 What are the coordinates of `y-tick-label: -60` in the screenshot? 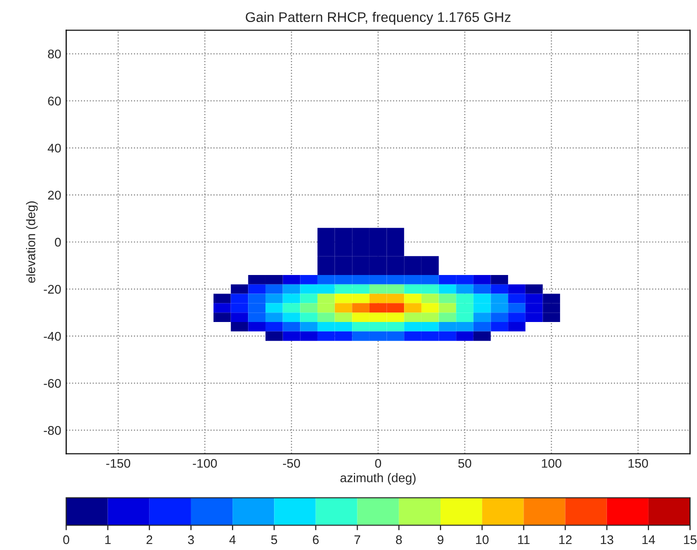 It's located at (52, 383).